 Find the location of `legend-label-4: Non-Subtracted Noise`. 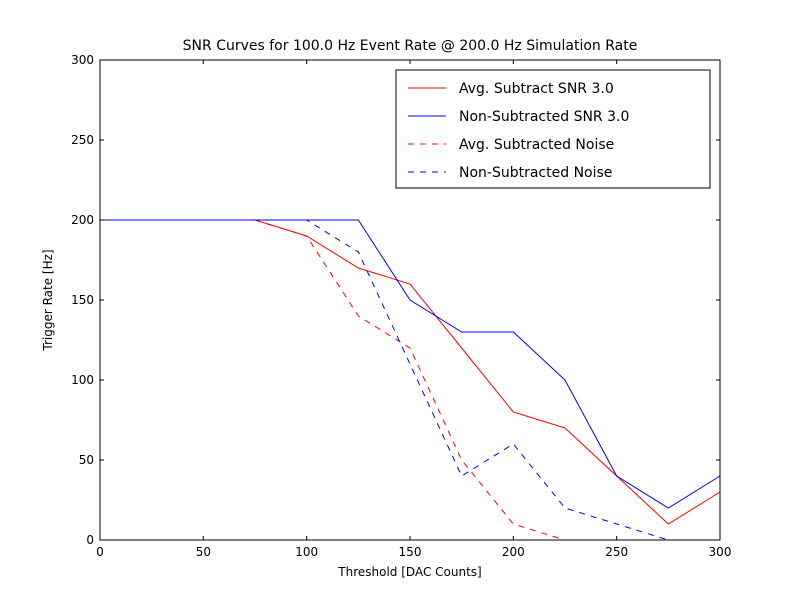

legend-label-4: Non-Subtracted Noise is located at coordinates (535, 173).